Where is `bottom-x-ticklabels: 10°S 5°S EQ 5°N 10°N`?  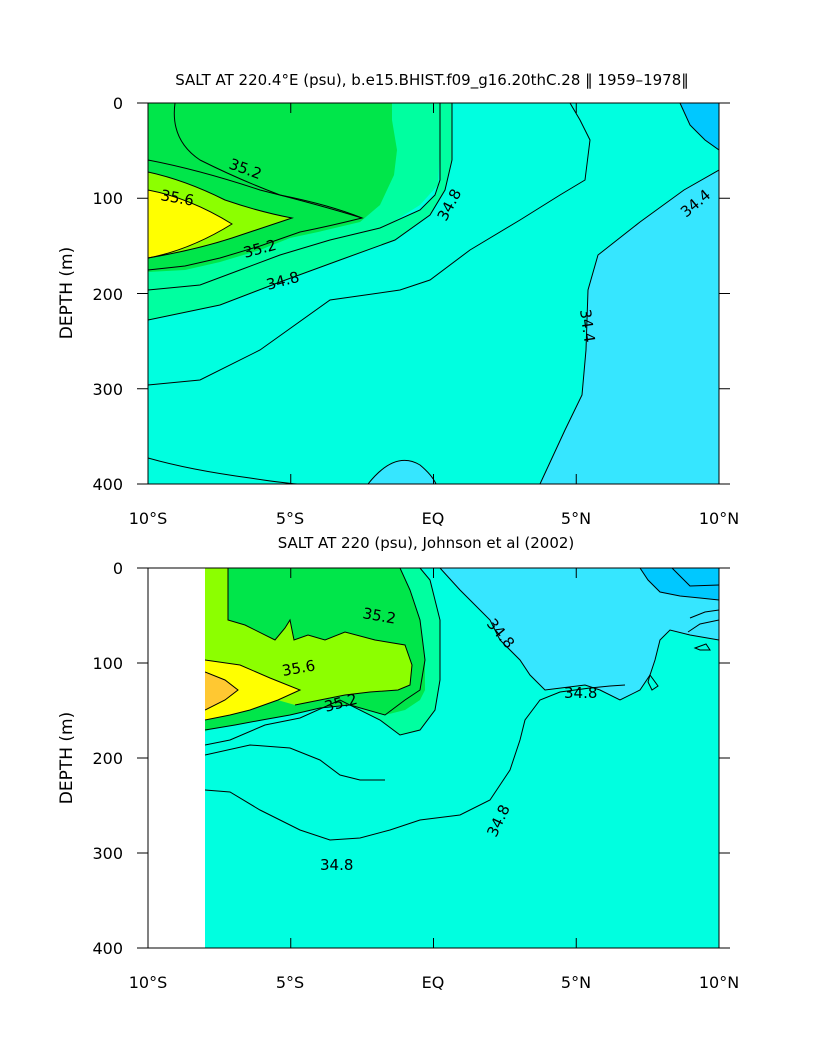
bottom-x-ticklabels: 10°S 5°S EQ 5°N 10°N is located at coordinates (434, 982).